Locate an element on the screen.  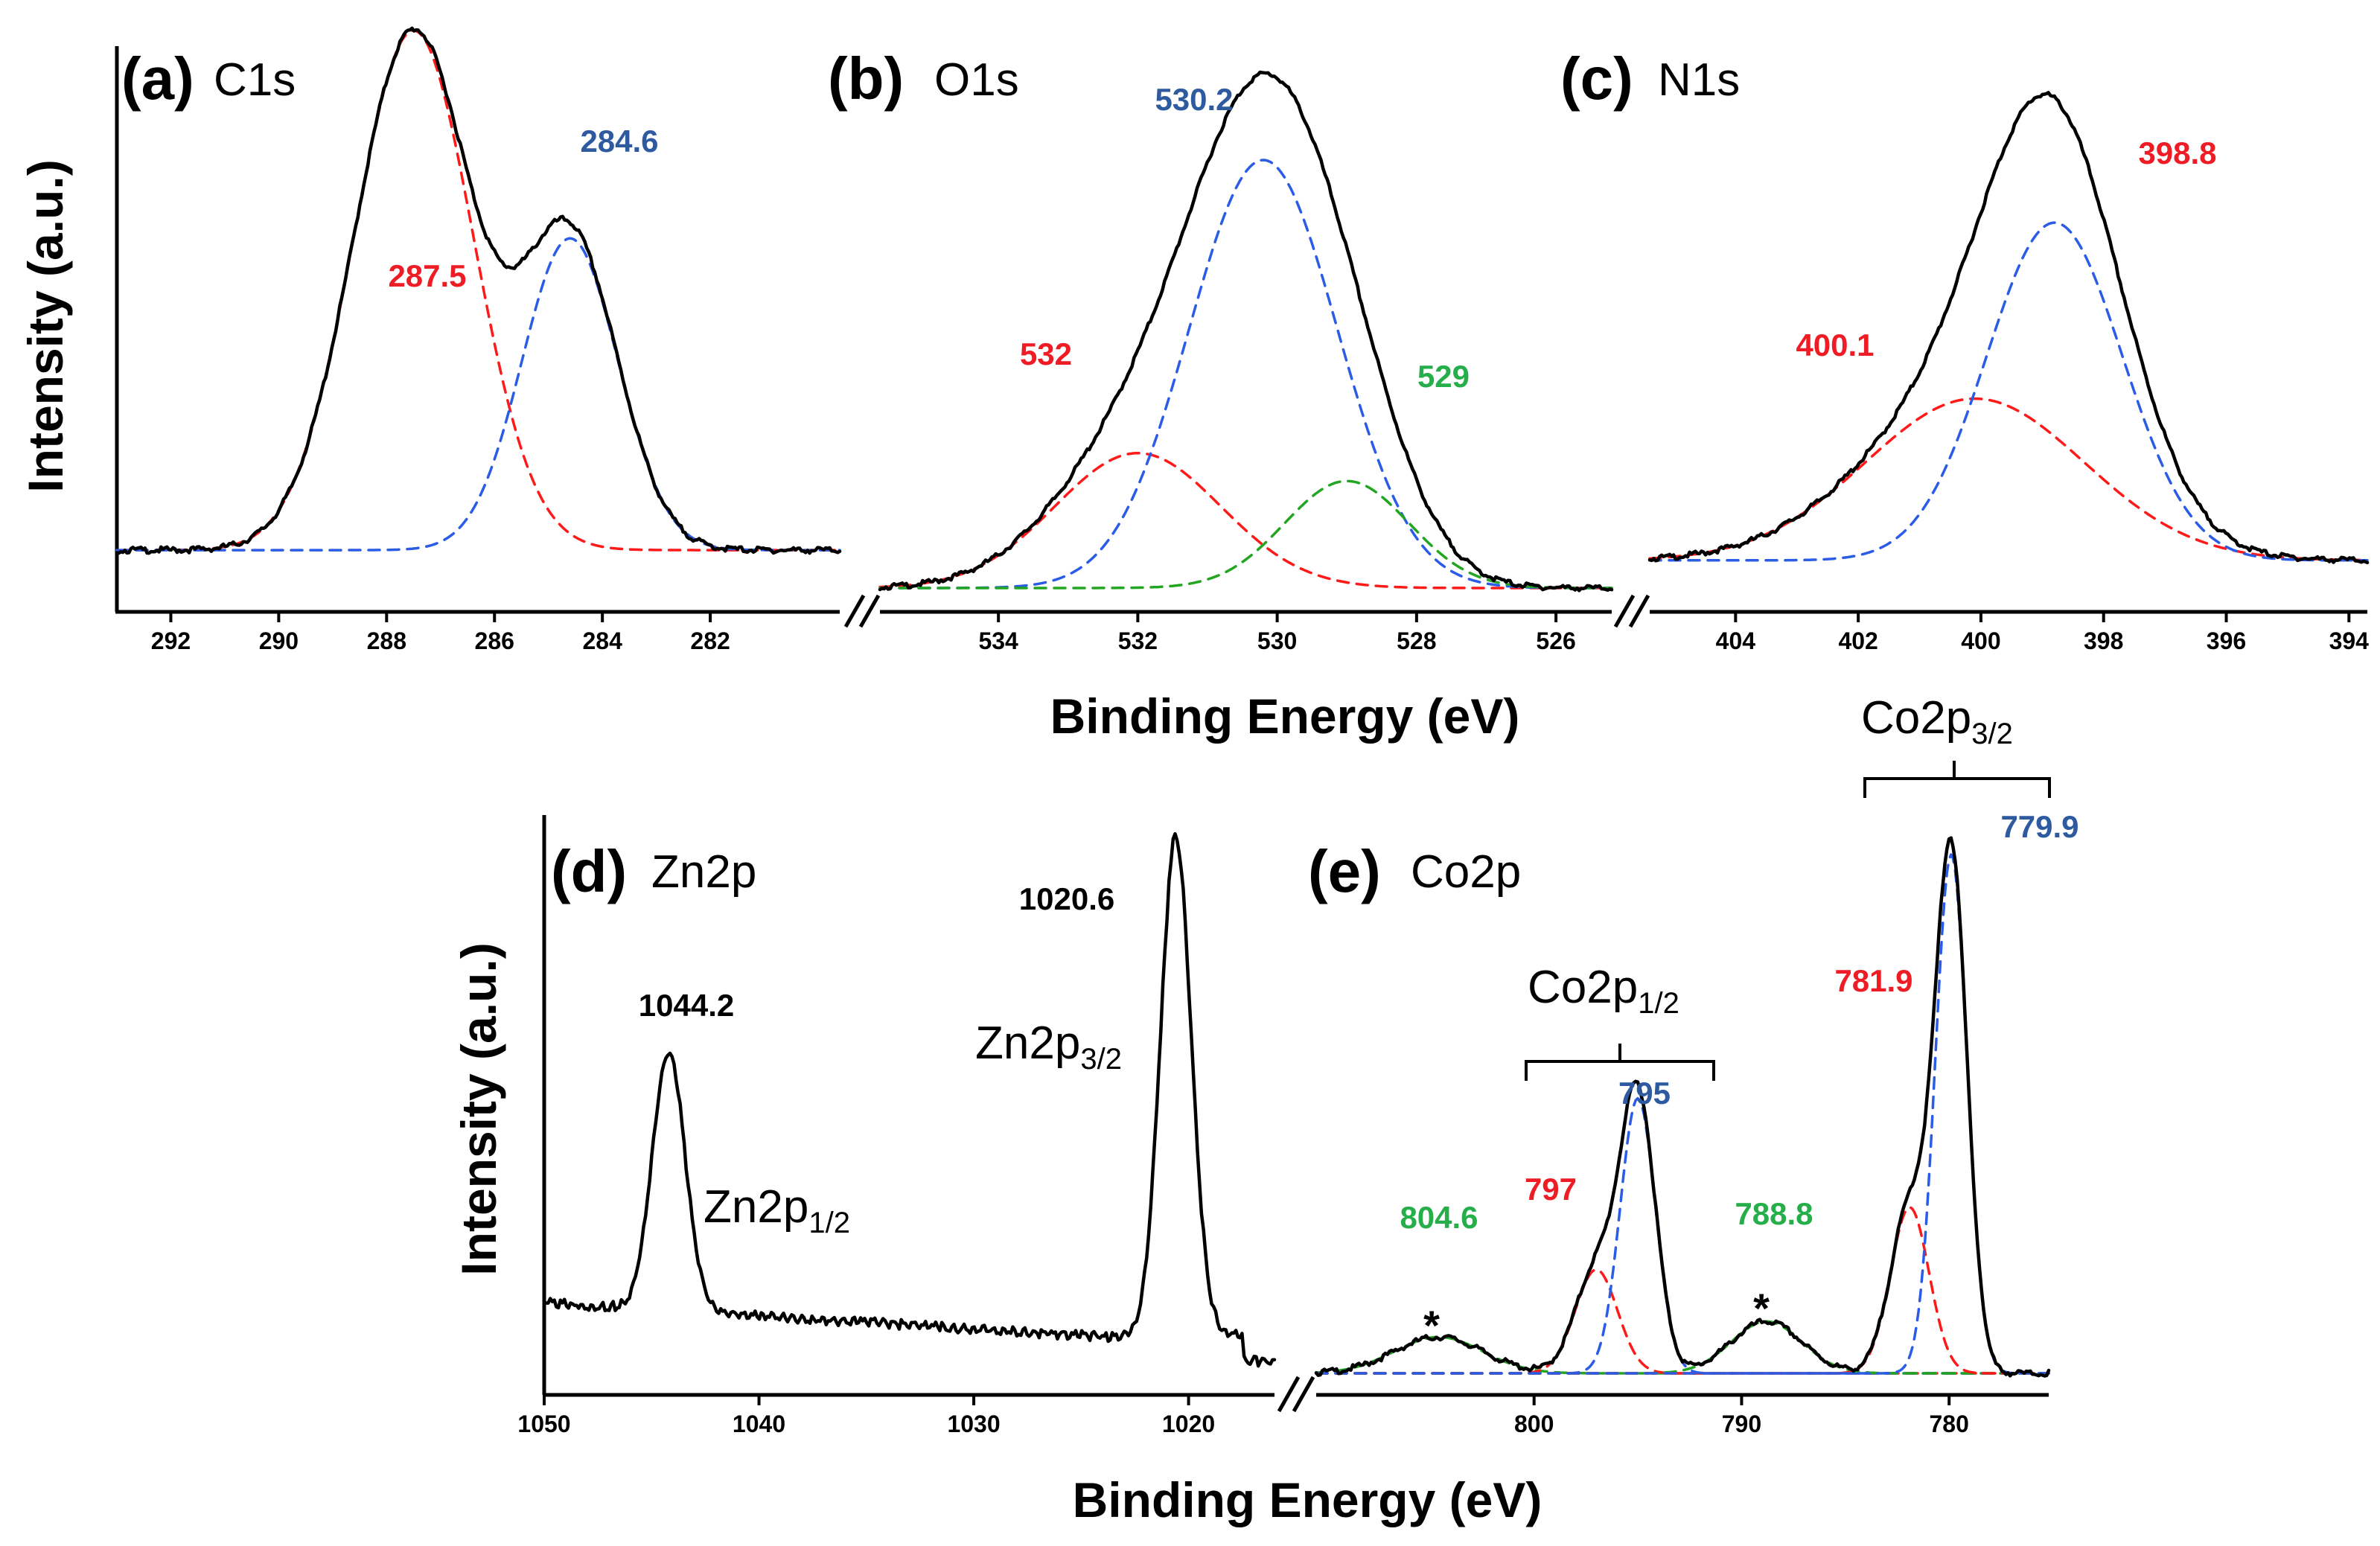
x-tick-label-a-282: 282 is located at coordinates (710, 640).